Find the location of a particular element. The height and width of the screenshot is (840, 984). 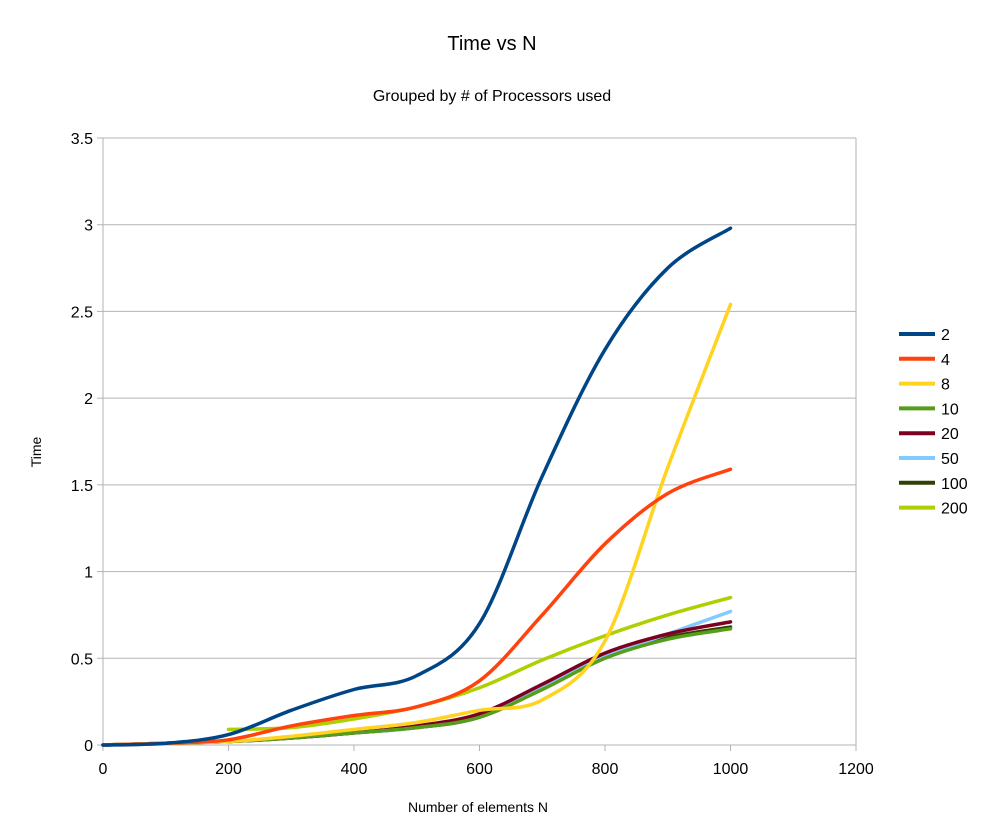

y-tick-label: 2.5 is located at coordinates (82, 312).